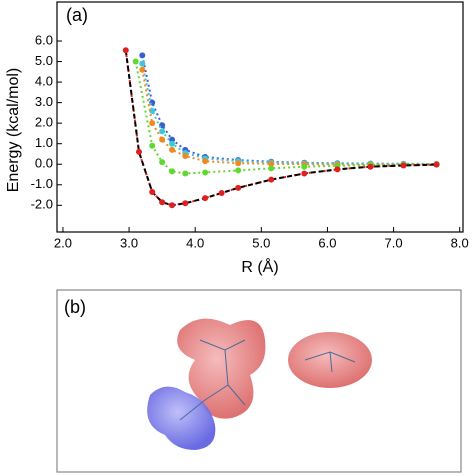  What do you see at coordinates (460, 242) in the screenshot?
I see `x-tick-label: 8.0` at bounding box center [460, 242].